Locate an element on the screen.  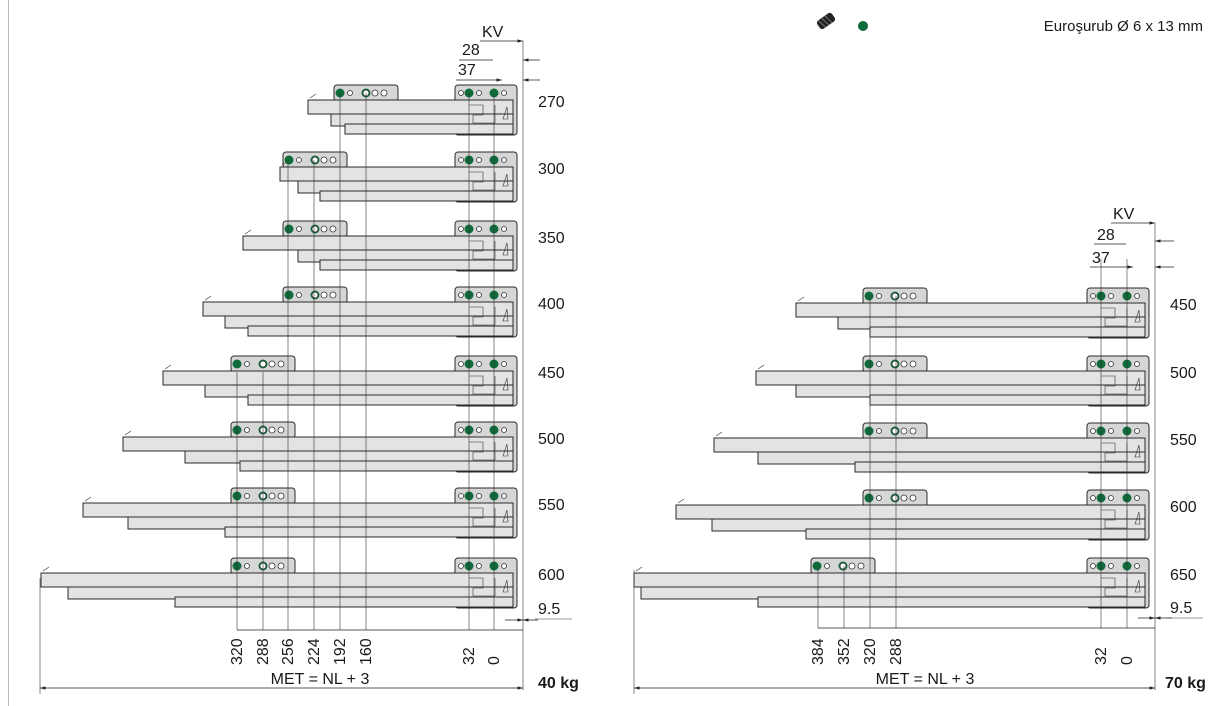
slide-row: 400 is located at coordinates (383, 312).